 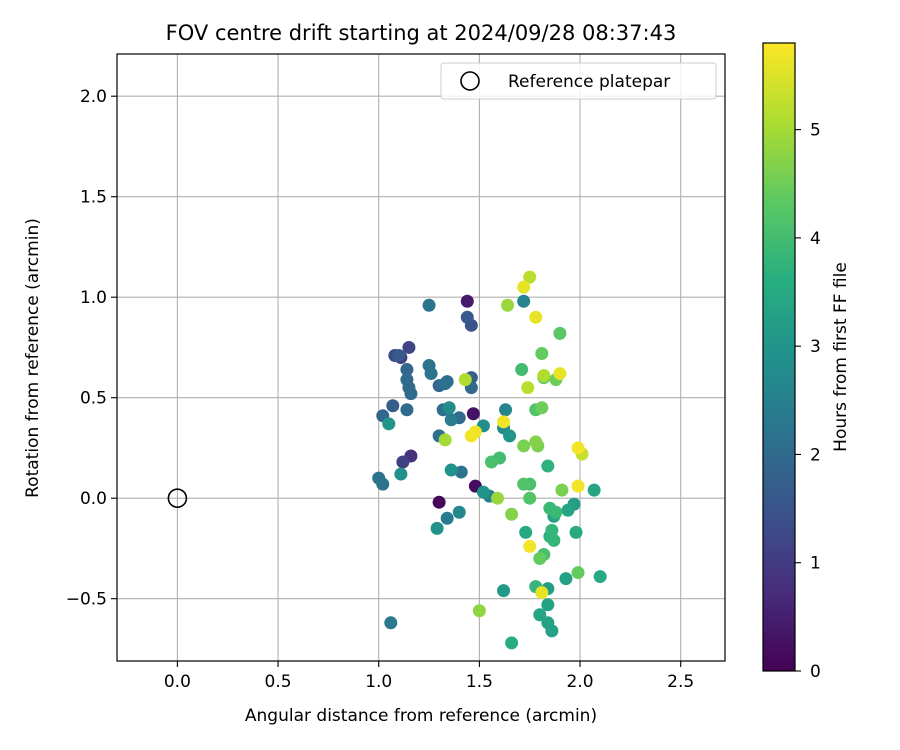 What do you see at coordinates (177, 498) in the screenshot?
I see `reference-platepar-marker` at bounding box center [177, 498].